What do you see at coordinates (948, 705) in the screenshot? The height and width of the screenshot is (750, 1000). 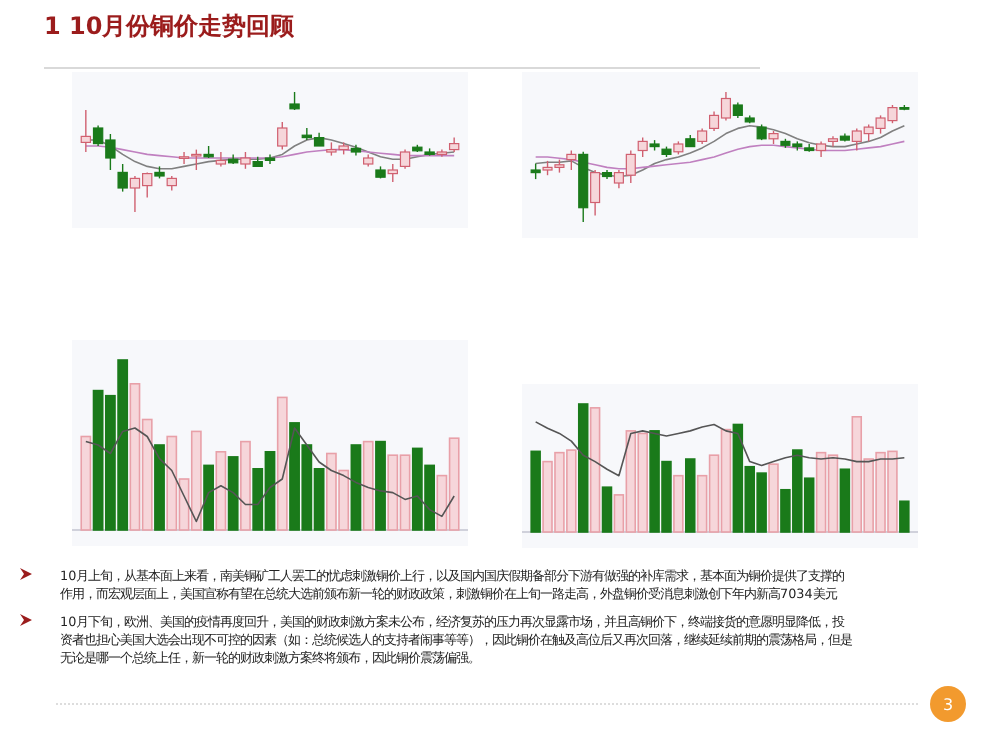 I see `text: 3` at bounding box center [948, 705].